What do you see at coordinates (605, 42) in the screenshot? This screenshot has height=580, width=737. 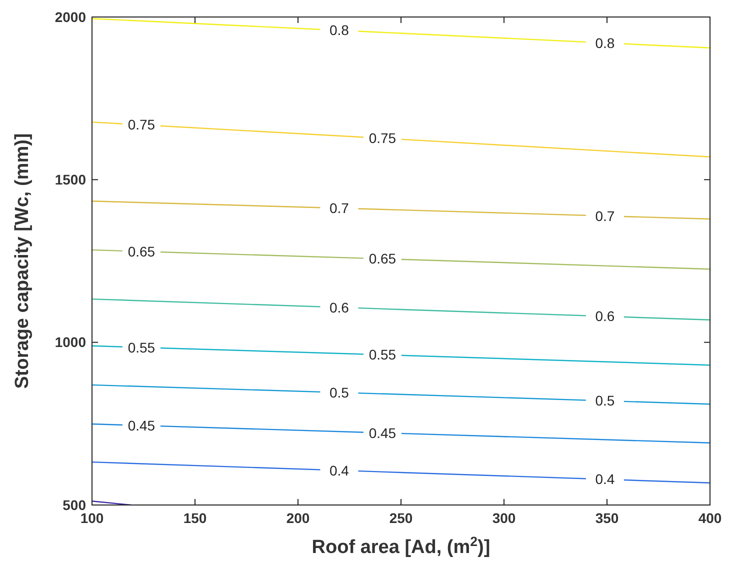 I see `text: 0.8` at bounding box center [605, 42].